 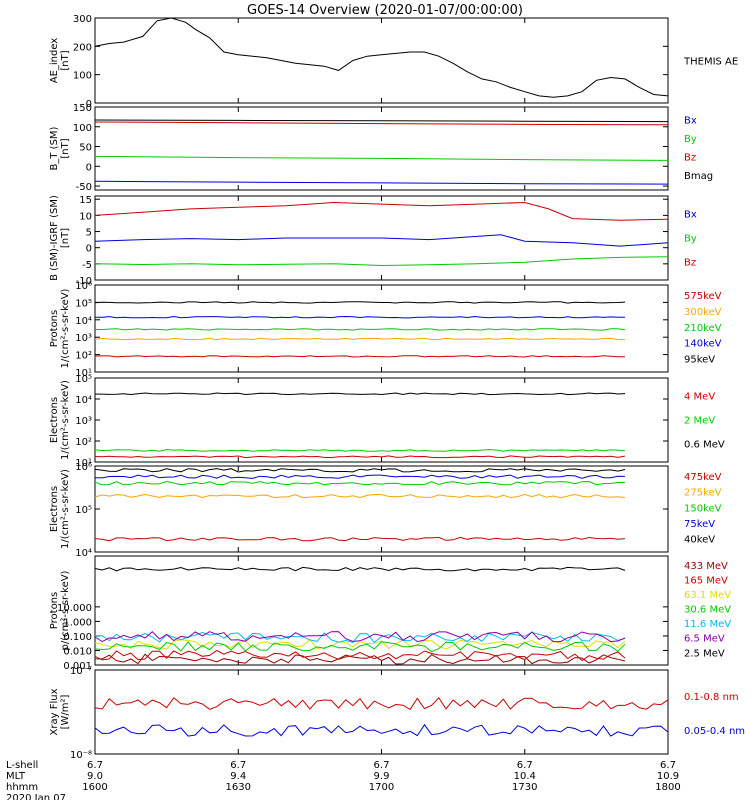 I want to click on series-line-140kev, so click(x=360, y=317).